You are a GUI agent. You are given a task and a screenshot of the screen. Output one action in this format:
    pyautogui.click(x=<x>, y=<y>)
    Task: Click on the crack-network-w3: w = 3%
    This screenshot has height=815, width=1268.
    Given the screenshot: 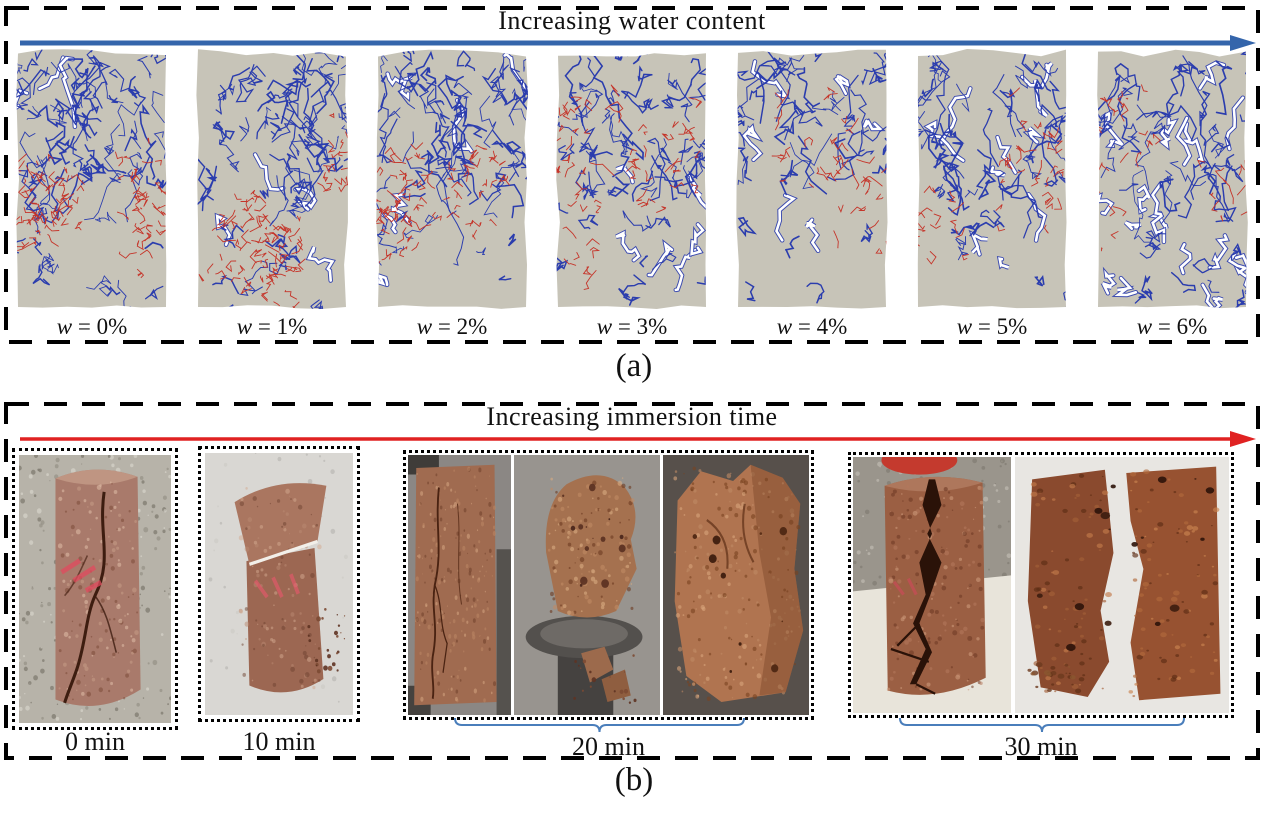 What is the action you would take?
    pyautogui.click(x=632, y=194)
    